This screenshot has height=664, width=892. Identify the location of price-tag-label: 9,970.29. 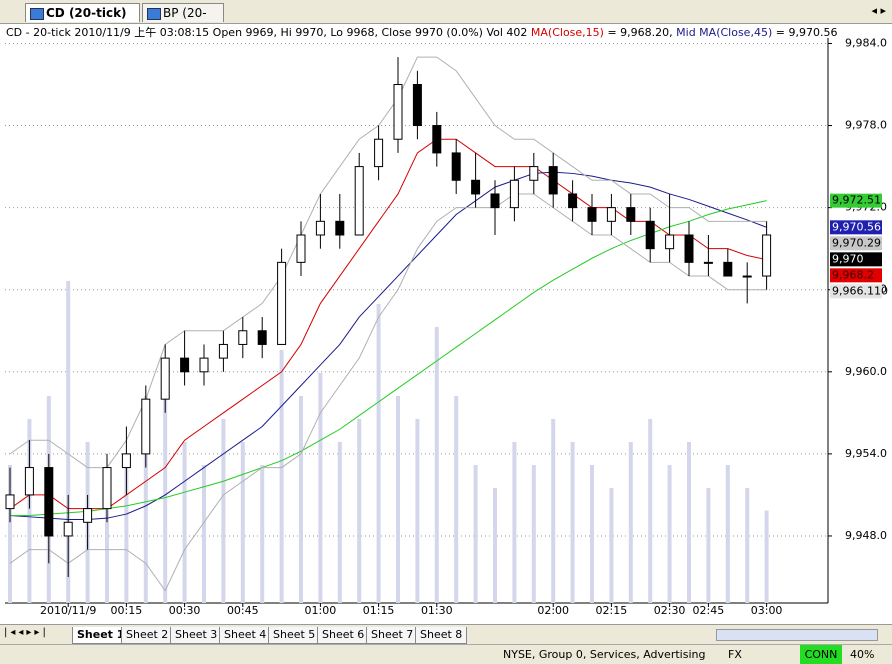
(856, 242).